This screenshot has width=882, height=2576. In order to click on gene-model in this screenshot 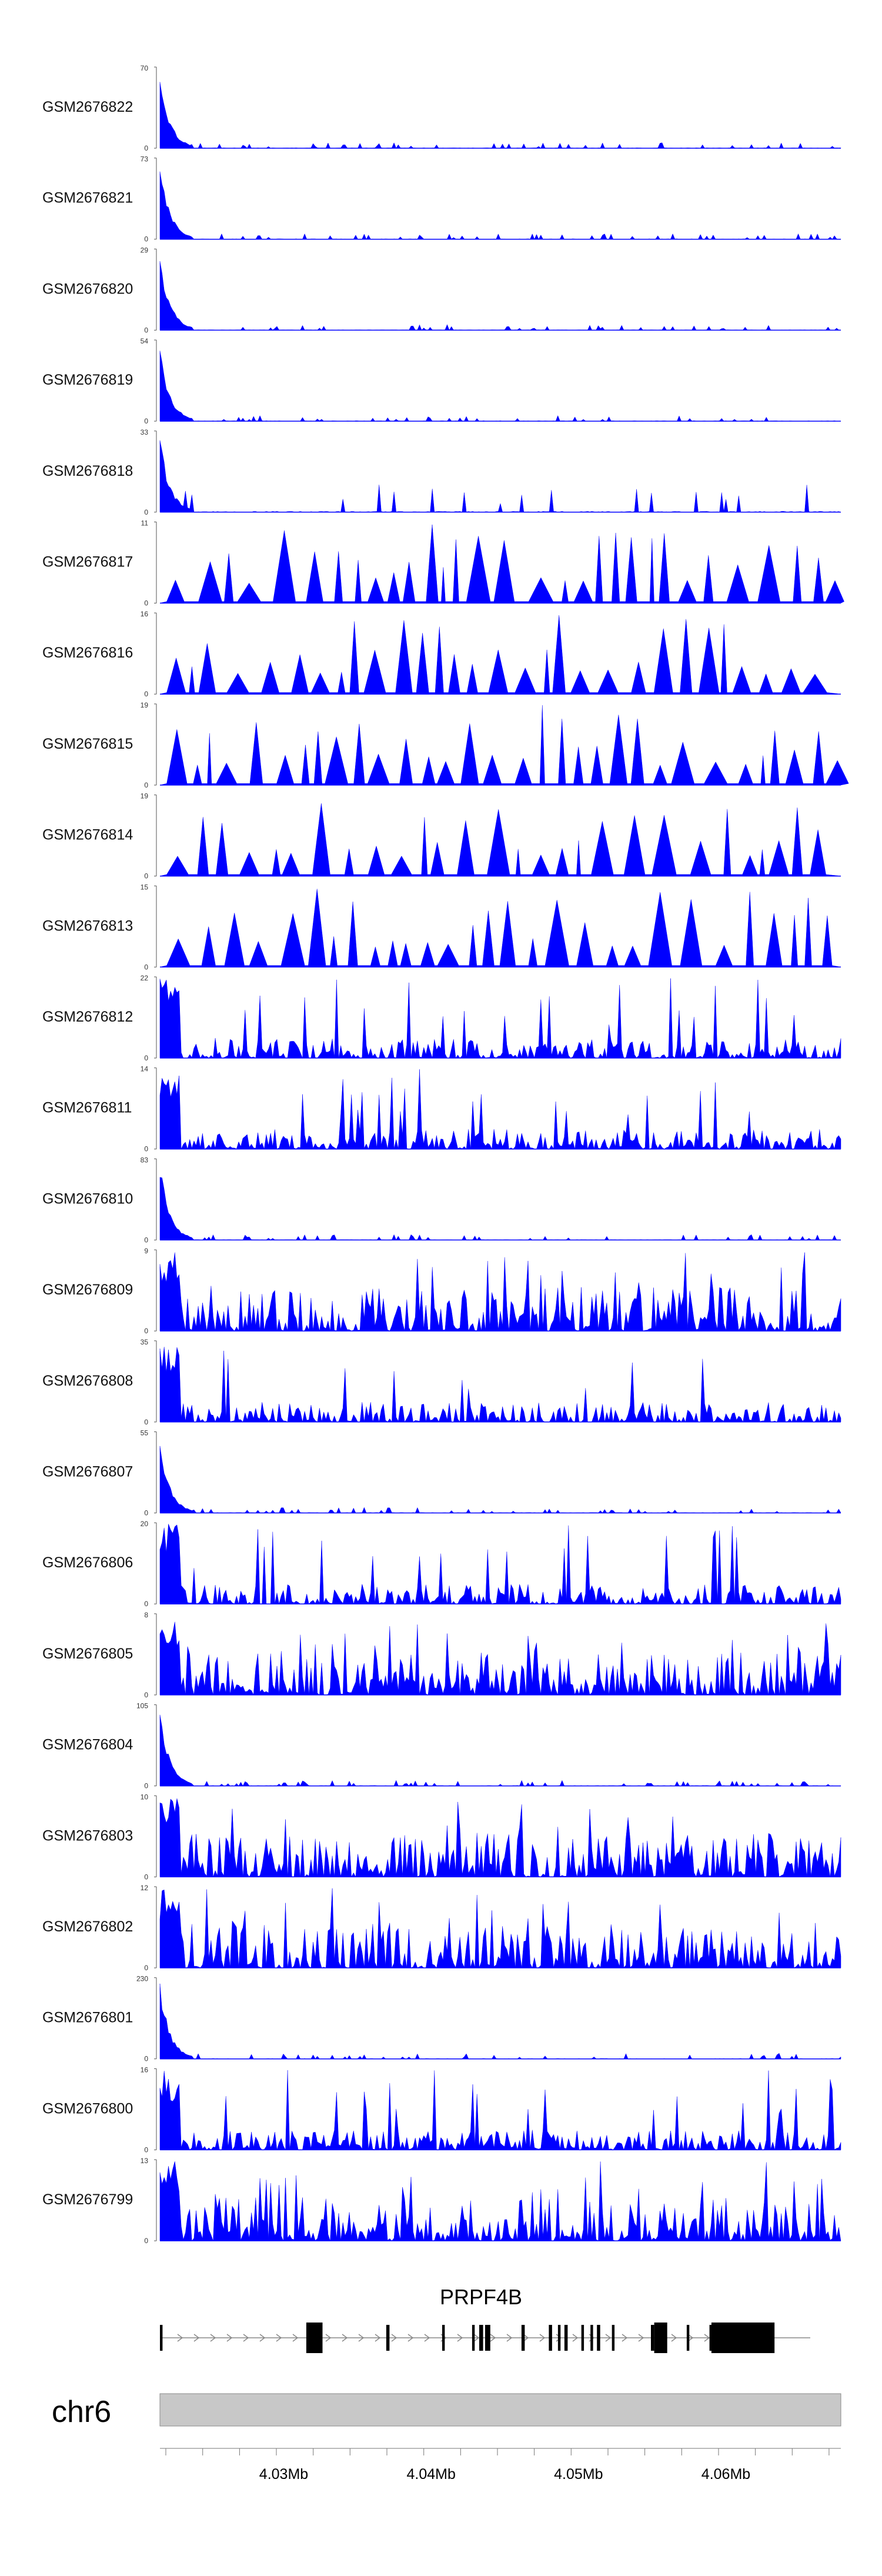, I will do `click(485, 2338)`.